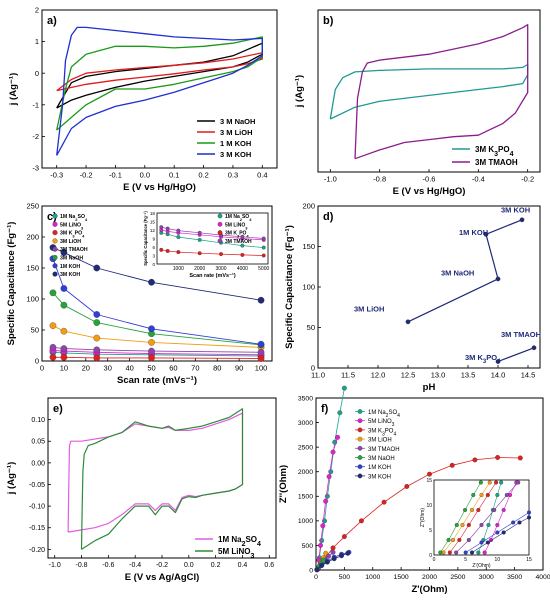  Describe the element at coordinates (70, 267) in the screenshot. I see `c-legend-label: 1M KOH` at that location.